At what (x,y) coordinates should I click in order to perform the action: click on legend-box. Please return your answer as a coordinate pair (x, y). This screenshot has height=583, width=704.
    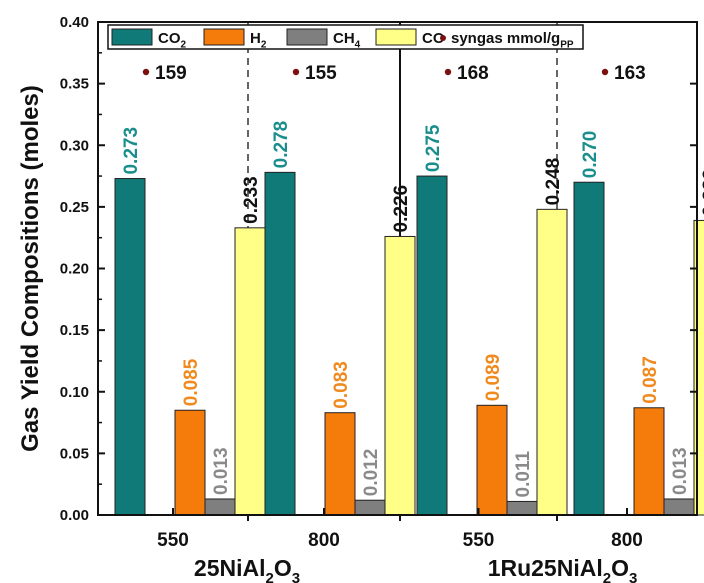
    Looking at the image, I should click on (345, 37).